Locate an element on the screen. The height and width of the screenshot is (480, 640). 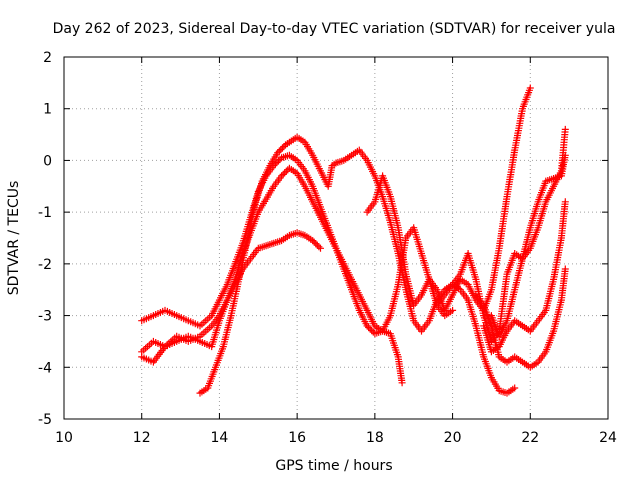
x-tick-label: 20 is located at coordinates (453, 438).